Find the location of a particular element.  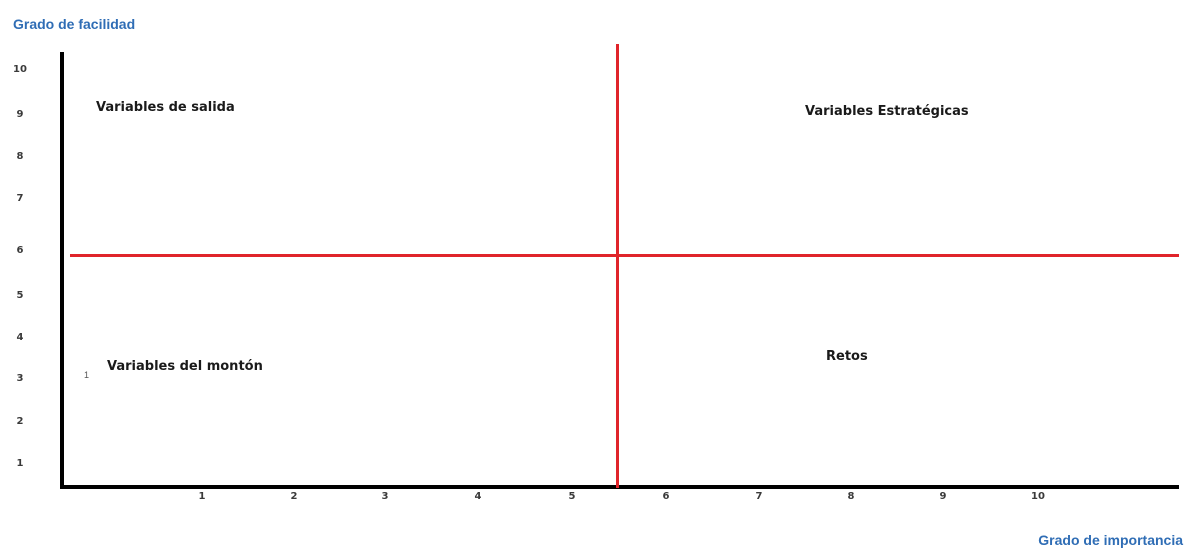

y-tick-label: 10 is located at coordinates (20, 69).